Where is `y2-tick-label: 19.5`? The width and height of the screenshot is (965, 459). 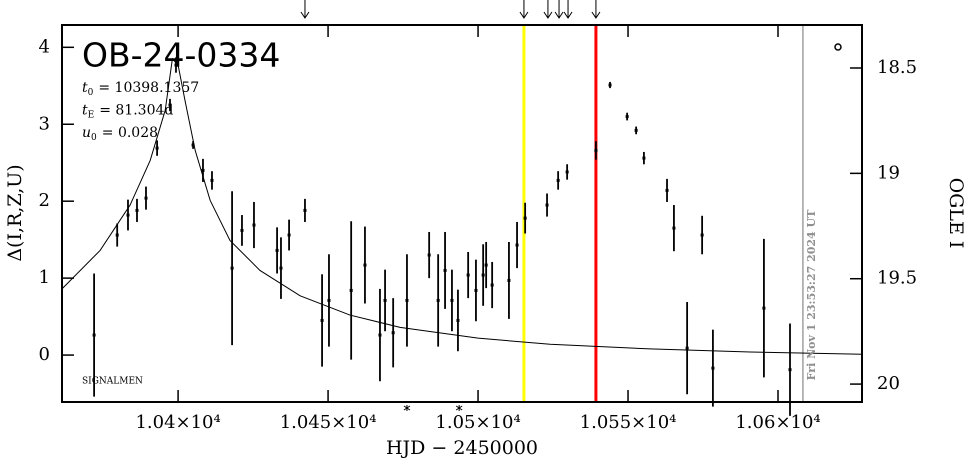
y2-tick-label: 19.5 is located at coordinates (897, 278).